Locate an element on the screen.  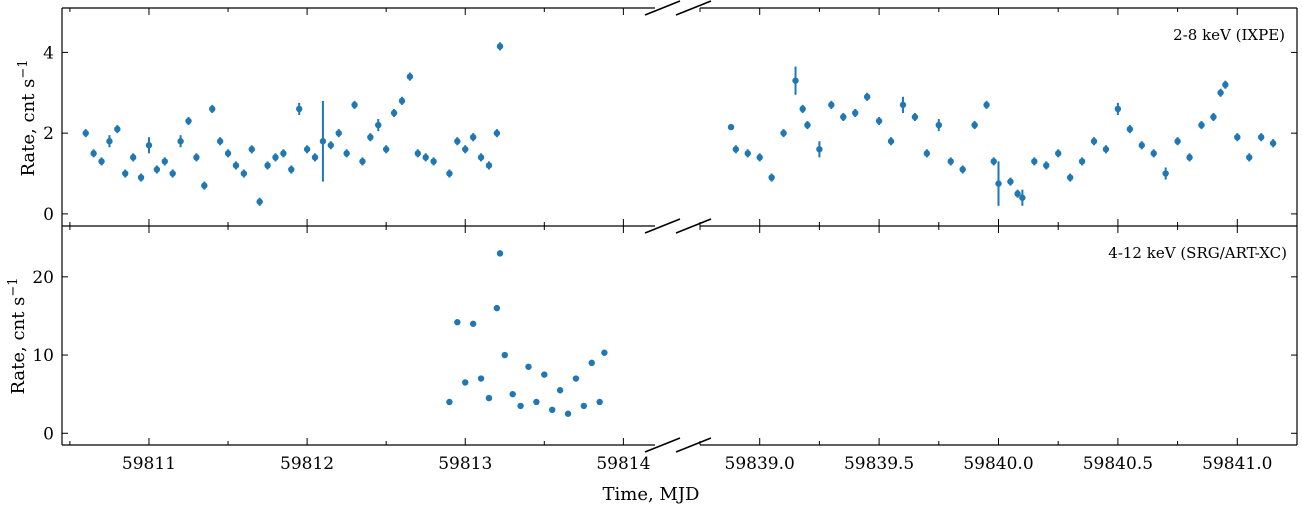
x-tick-label: 59811 is located at coordinates (149, 464).